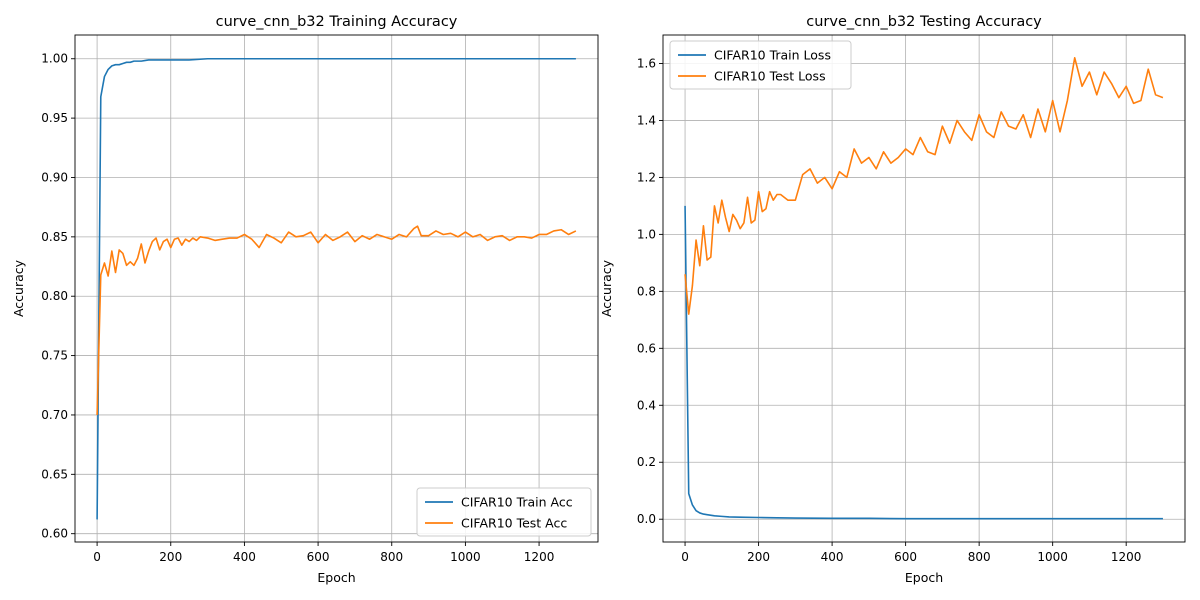 The width and height of the screenshot is (1200, 600). I want to click on y-tick-label: 1.00, so click(54, 59).